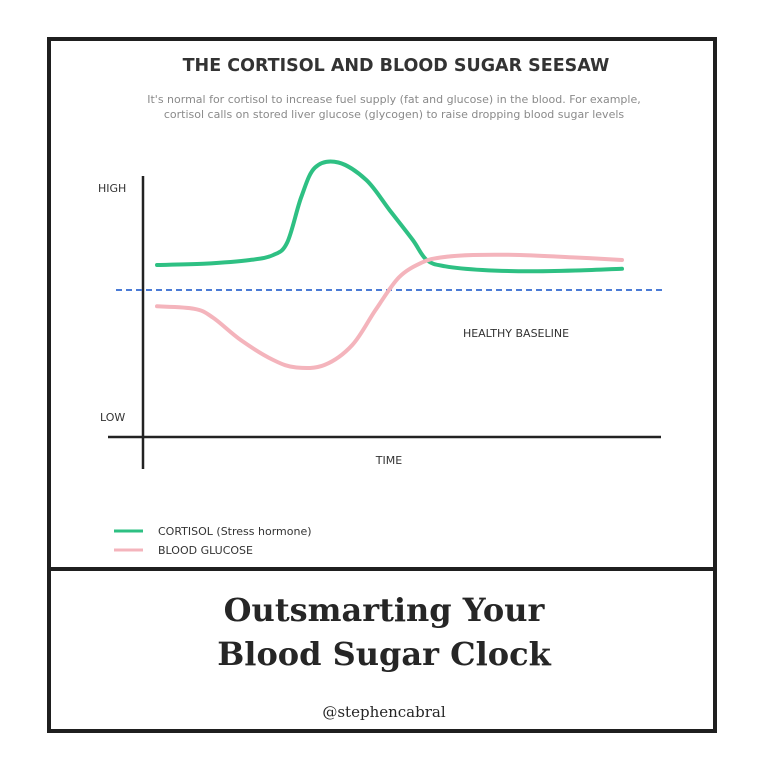 The width and height of the screenshot is (768, 768). I want to click on cortisol-series-line, so click(389, 216).